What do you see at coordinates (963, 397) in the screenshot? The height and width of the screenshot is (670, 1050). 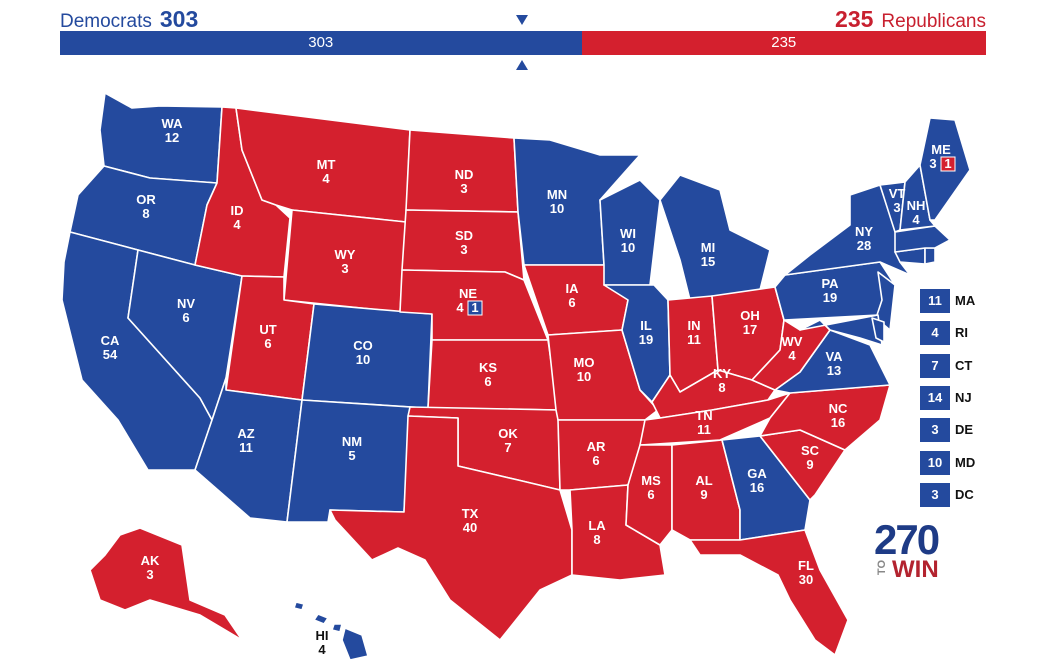 I see `small-state-label-nj: NJ` at bounding box center [963, 397].